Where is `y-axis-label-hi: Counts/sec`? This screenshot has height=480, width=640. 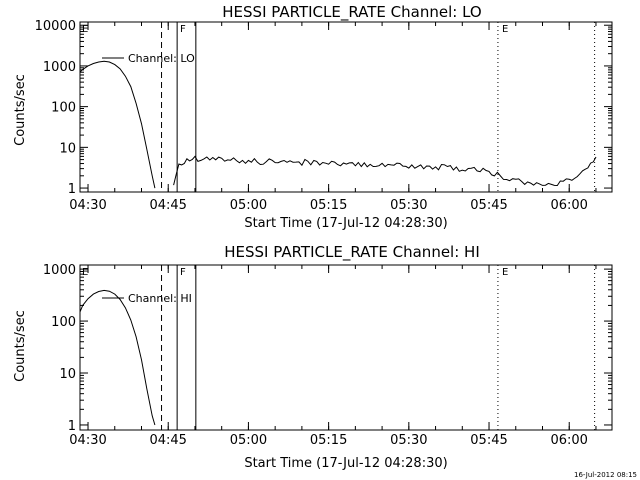 y-axis-label-hi: Counts/sec is located at coordinates (20, 346).